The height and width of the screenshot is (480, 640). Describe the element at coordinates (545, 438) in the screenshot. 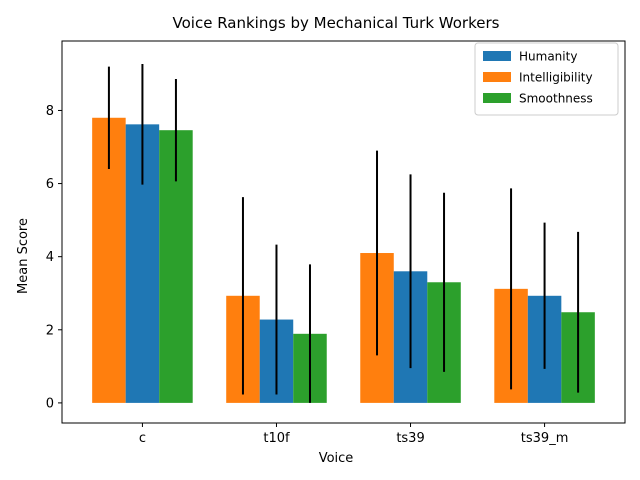

I see `x-tick-label-ts39_m: ts39_m` at that location.